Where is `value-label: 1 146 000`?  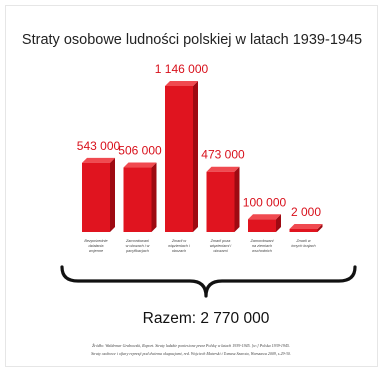 value-label: 1 146 000 is located at coordinates (182, 69).